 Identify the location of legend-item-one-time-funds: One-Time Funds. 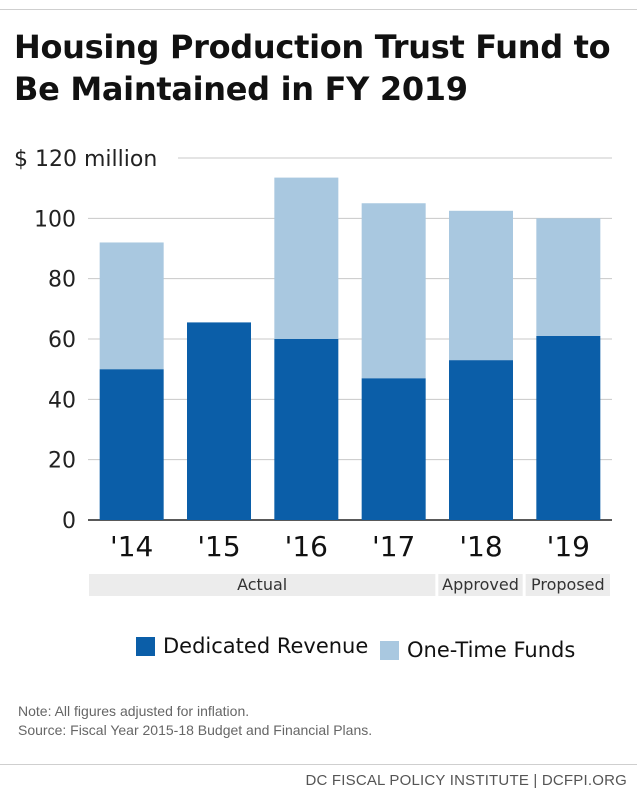
(477, 650).